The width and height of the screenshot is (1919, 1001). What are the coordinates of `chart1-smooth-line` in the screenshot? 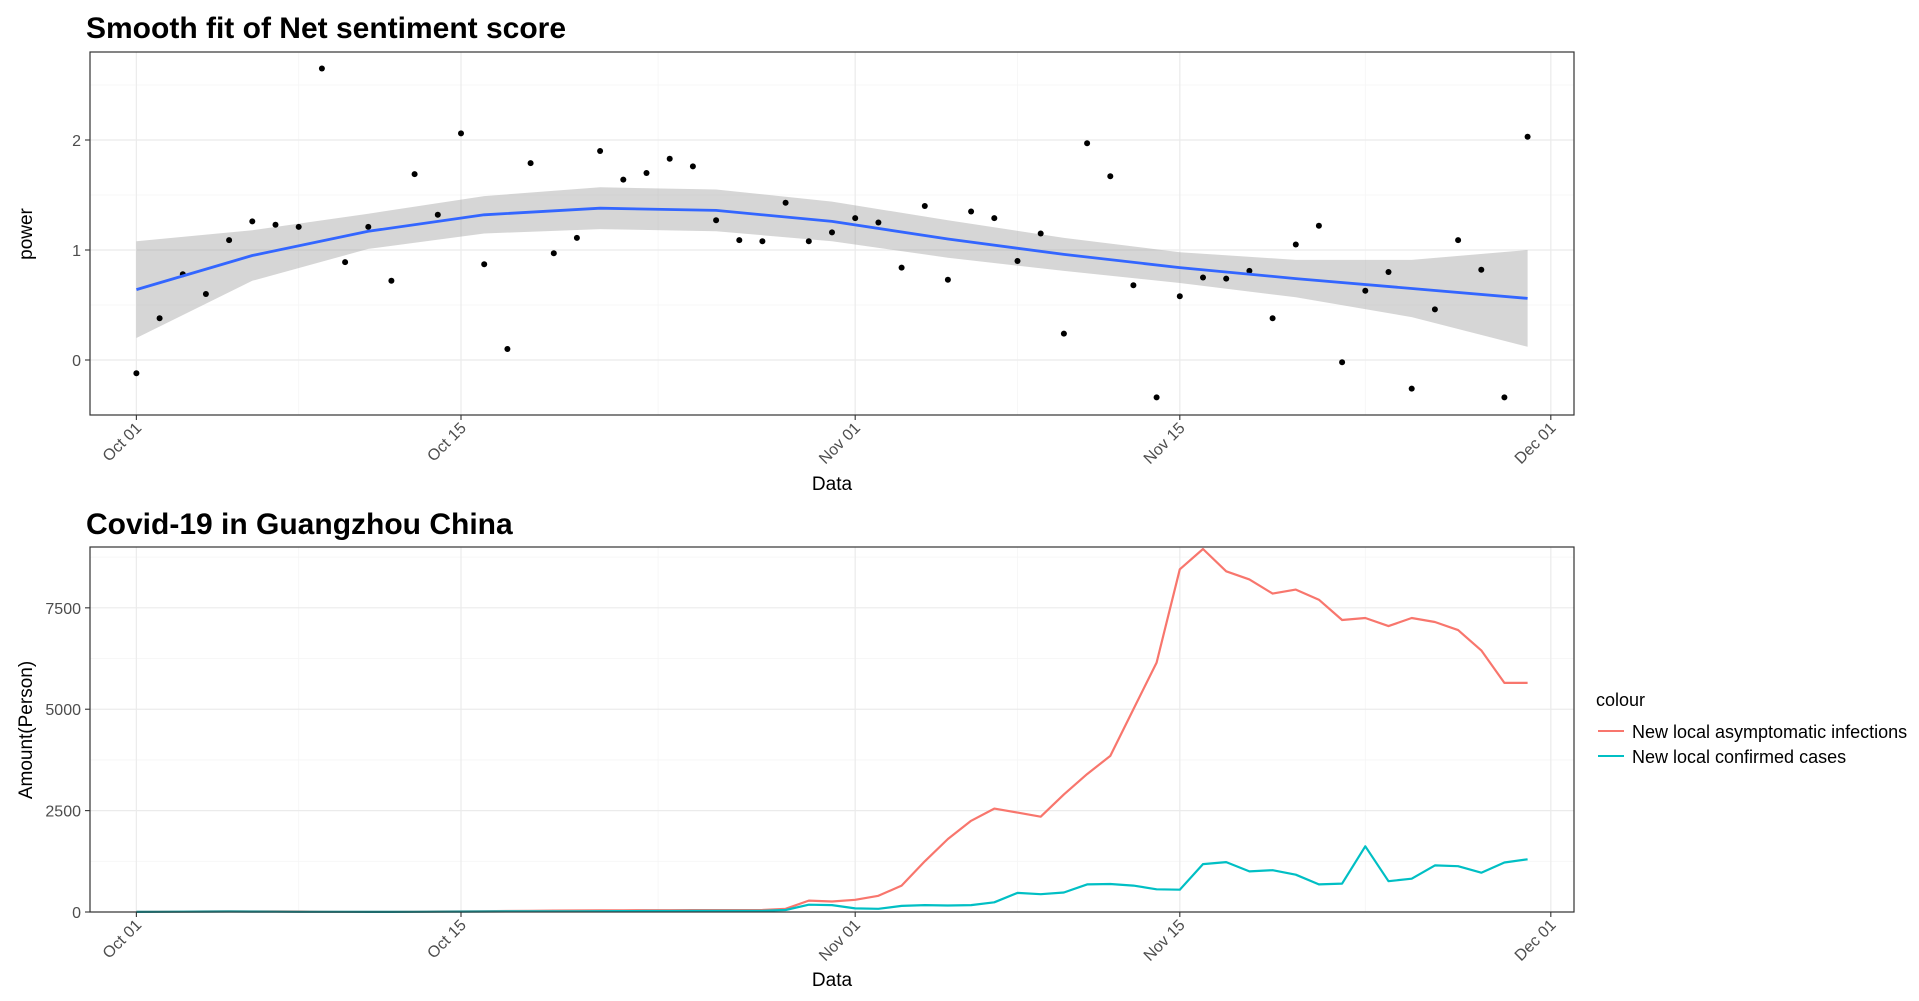 It's located at (832, 253).